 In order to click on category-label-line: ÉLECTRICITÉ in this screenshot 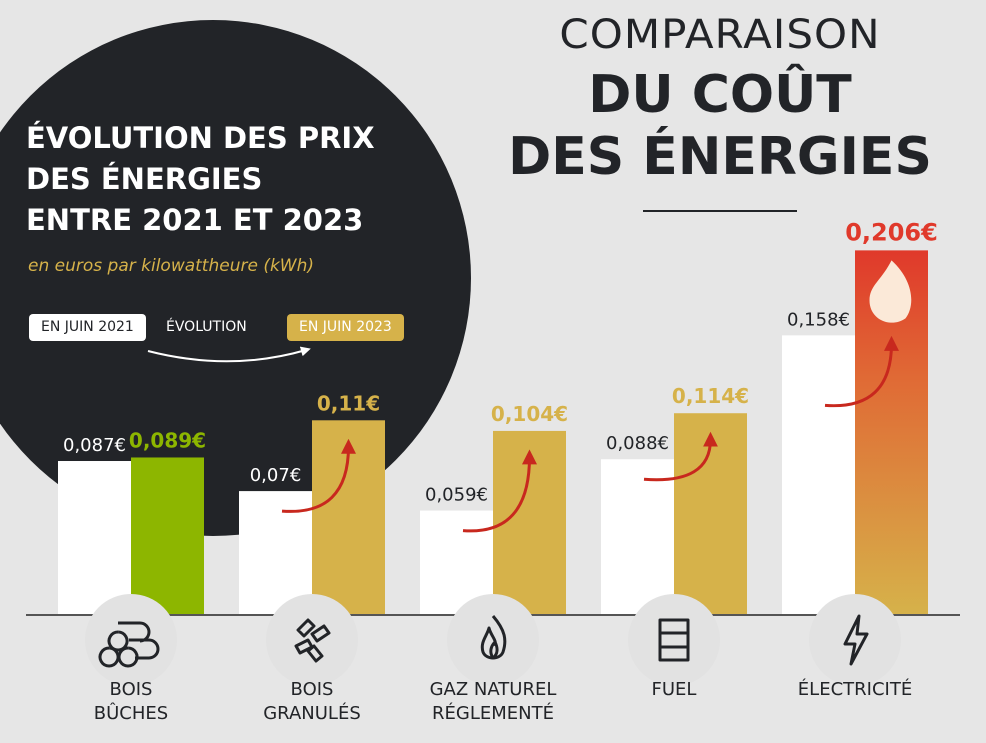, I will do `click(855, 689)`.